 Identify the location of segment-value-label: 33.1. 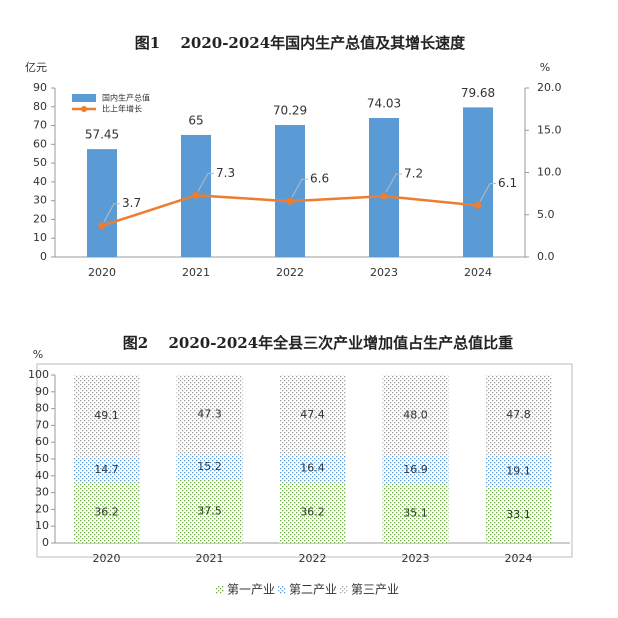
(518, 514).